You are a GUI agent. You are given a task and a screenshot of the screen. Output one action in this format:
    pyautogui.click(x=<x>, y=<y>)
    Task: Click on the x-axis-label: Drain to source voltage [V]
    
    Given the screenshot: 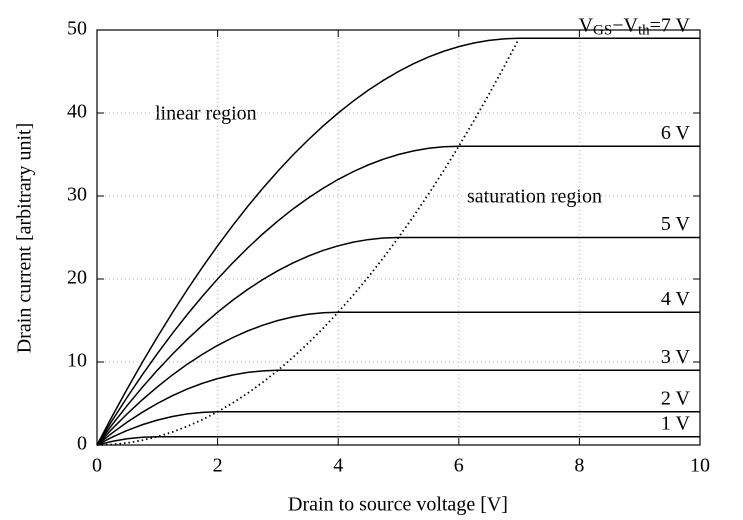 What is the action you would take?
    pyautogui.click(x=398, y=505)
    